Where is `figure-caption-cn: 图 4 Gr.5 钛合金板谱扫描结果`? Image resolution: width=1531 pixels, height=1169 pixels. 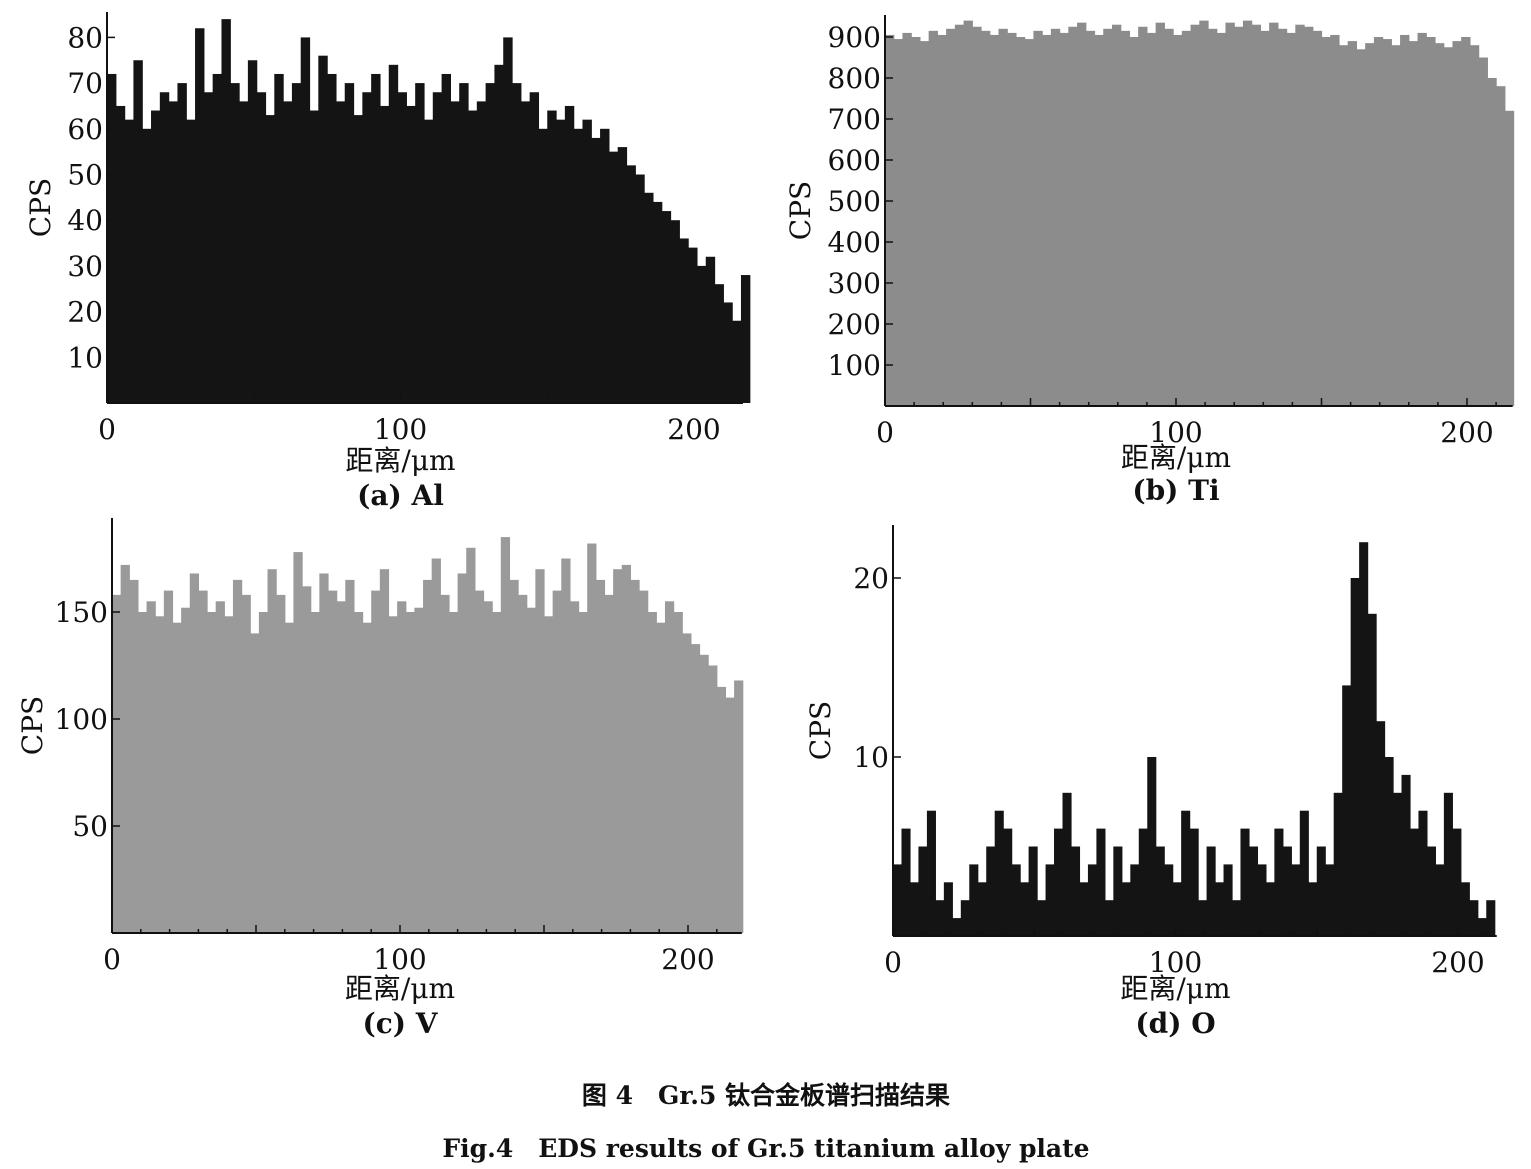
figure-caption-cn: 图 4 Gr.5 钛合金板谱扫描结果 is located at coordinates (766, 1095).